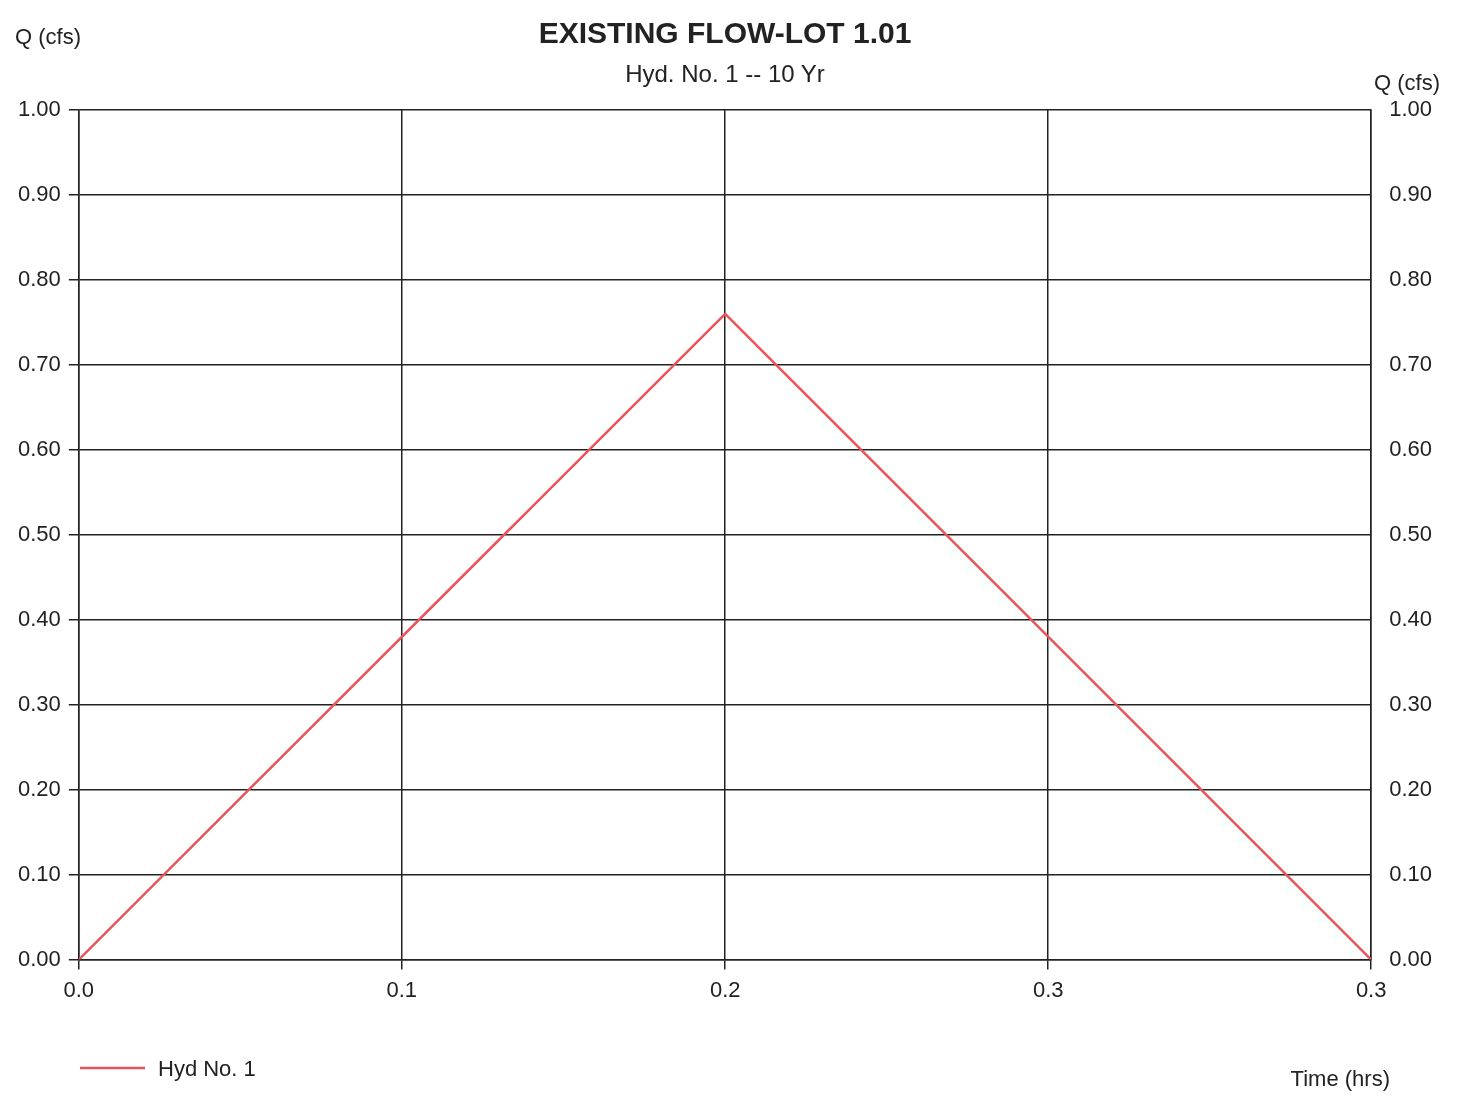 The image size is (1460, 1102). I want to click on x-axis-title: Time (hrs), so click(1340, 1079).